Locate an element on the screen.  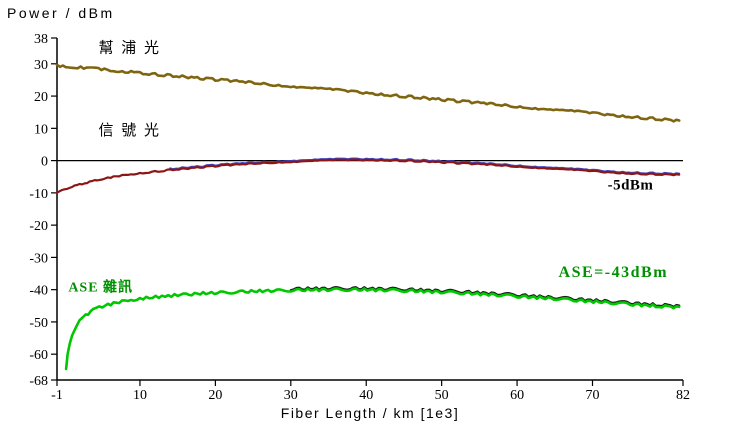
y-tick-label: 30 is located at coordinates (41, 65).